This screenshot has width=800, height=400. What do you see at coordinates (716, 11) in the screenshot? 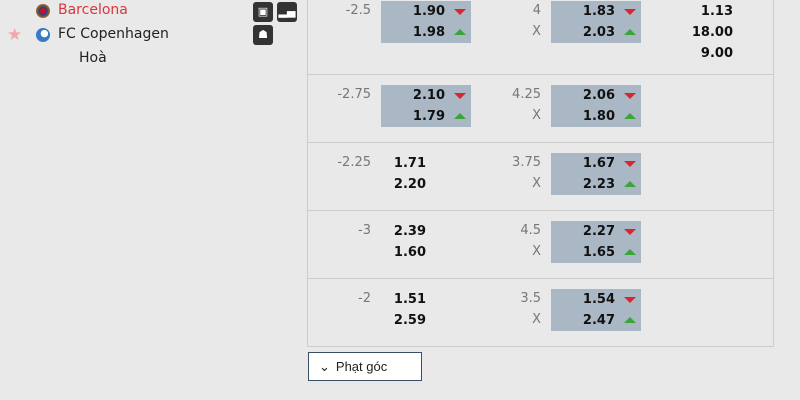
I see `1x2-odd: 1.13` at bounding box center [716, 11].